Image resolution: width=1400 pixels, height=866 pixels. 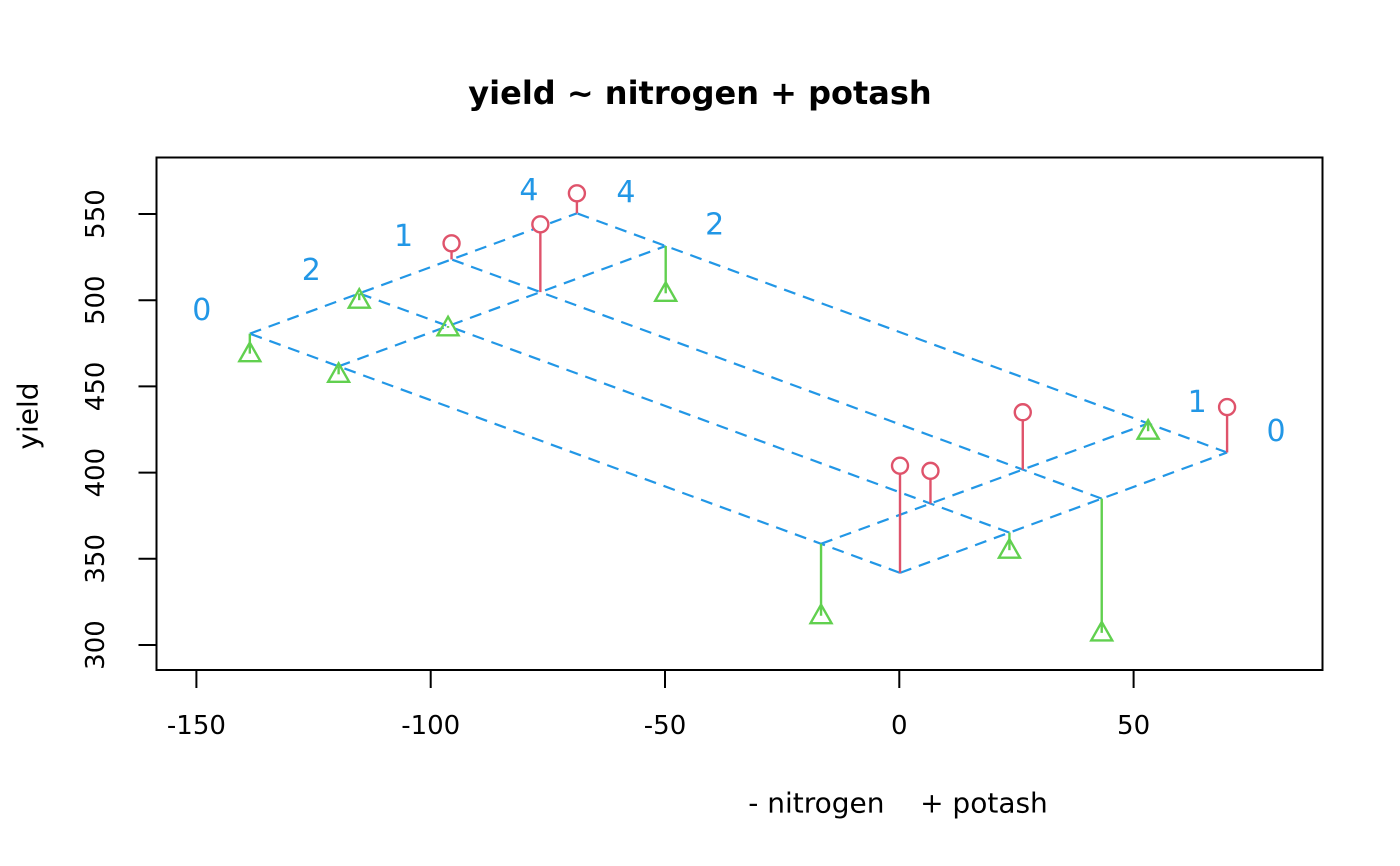 What do you see at coordinates (311, 270) in the screenshot?
I see `potash-level-label-2: 2` at bounding box center [311, 270].